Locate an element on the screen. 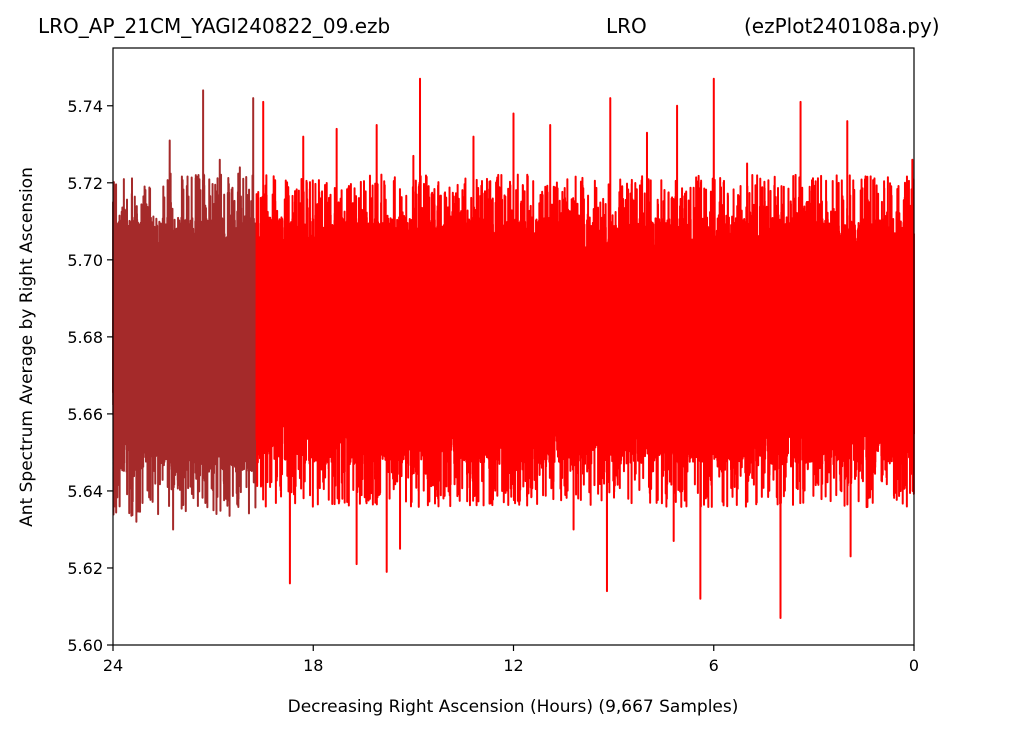 The image size is (1024, 733). x-tick-label: 12 is located at coordinates (513, 665).